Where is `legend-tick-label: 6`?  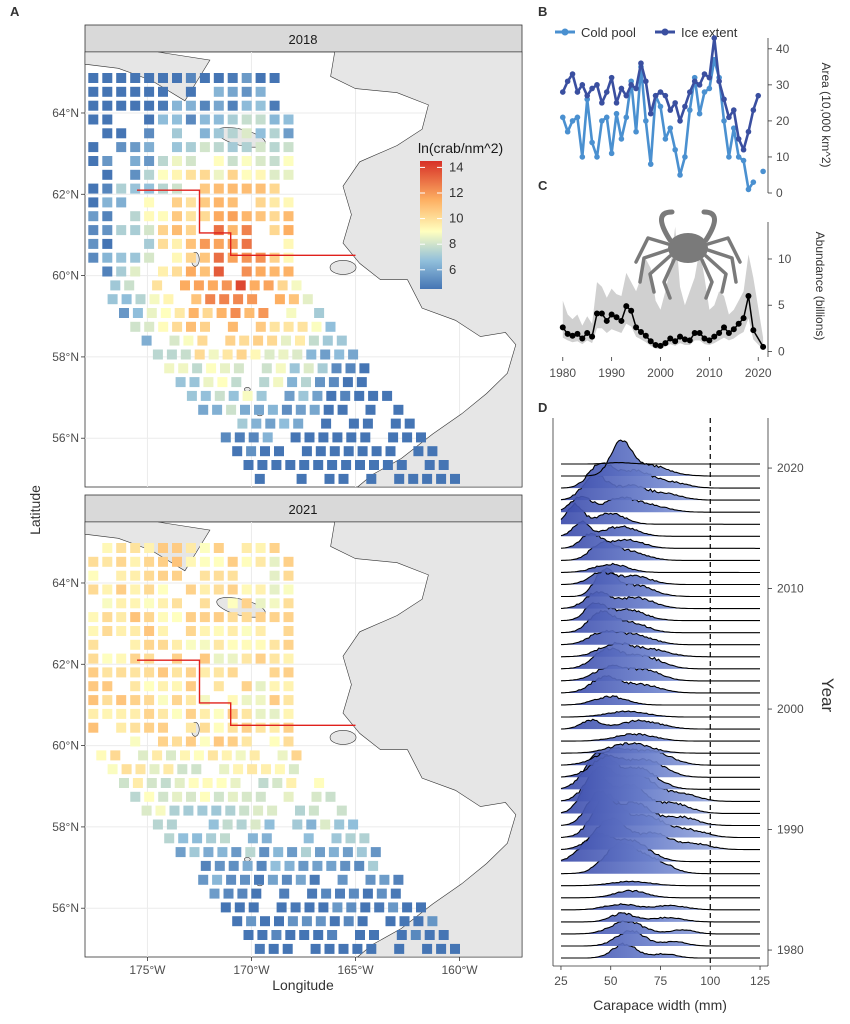
legend-tick-label: 6 is located at coordinates (452, 269).